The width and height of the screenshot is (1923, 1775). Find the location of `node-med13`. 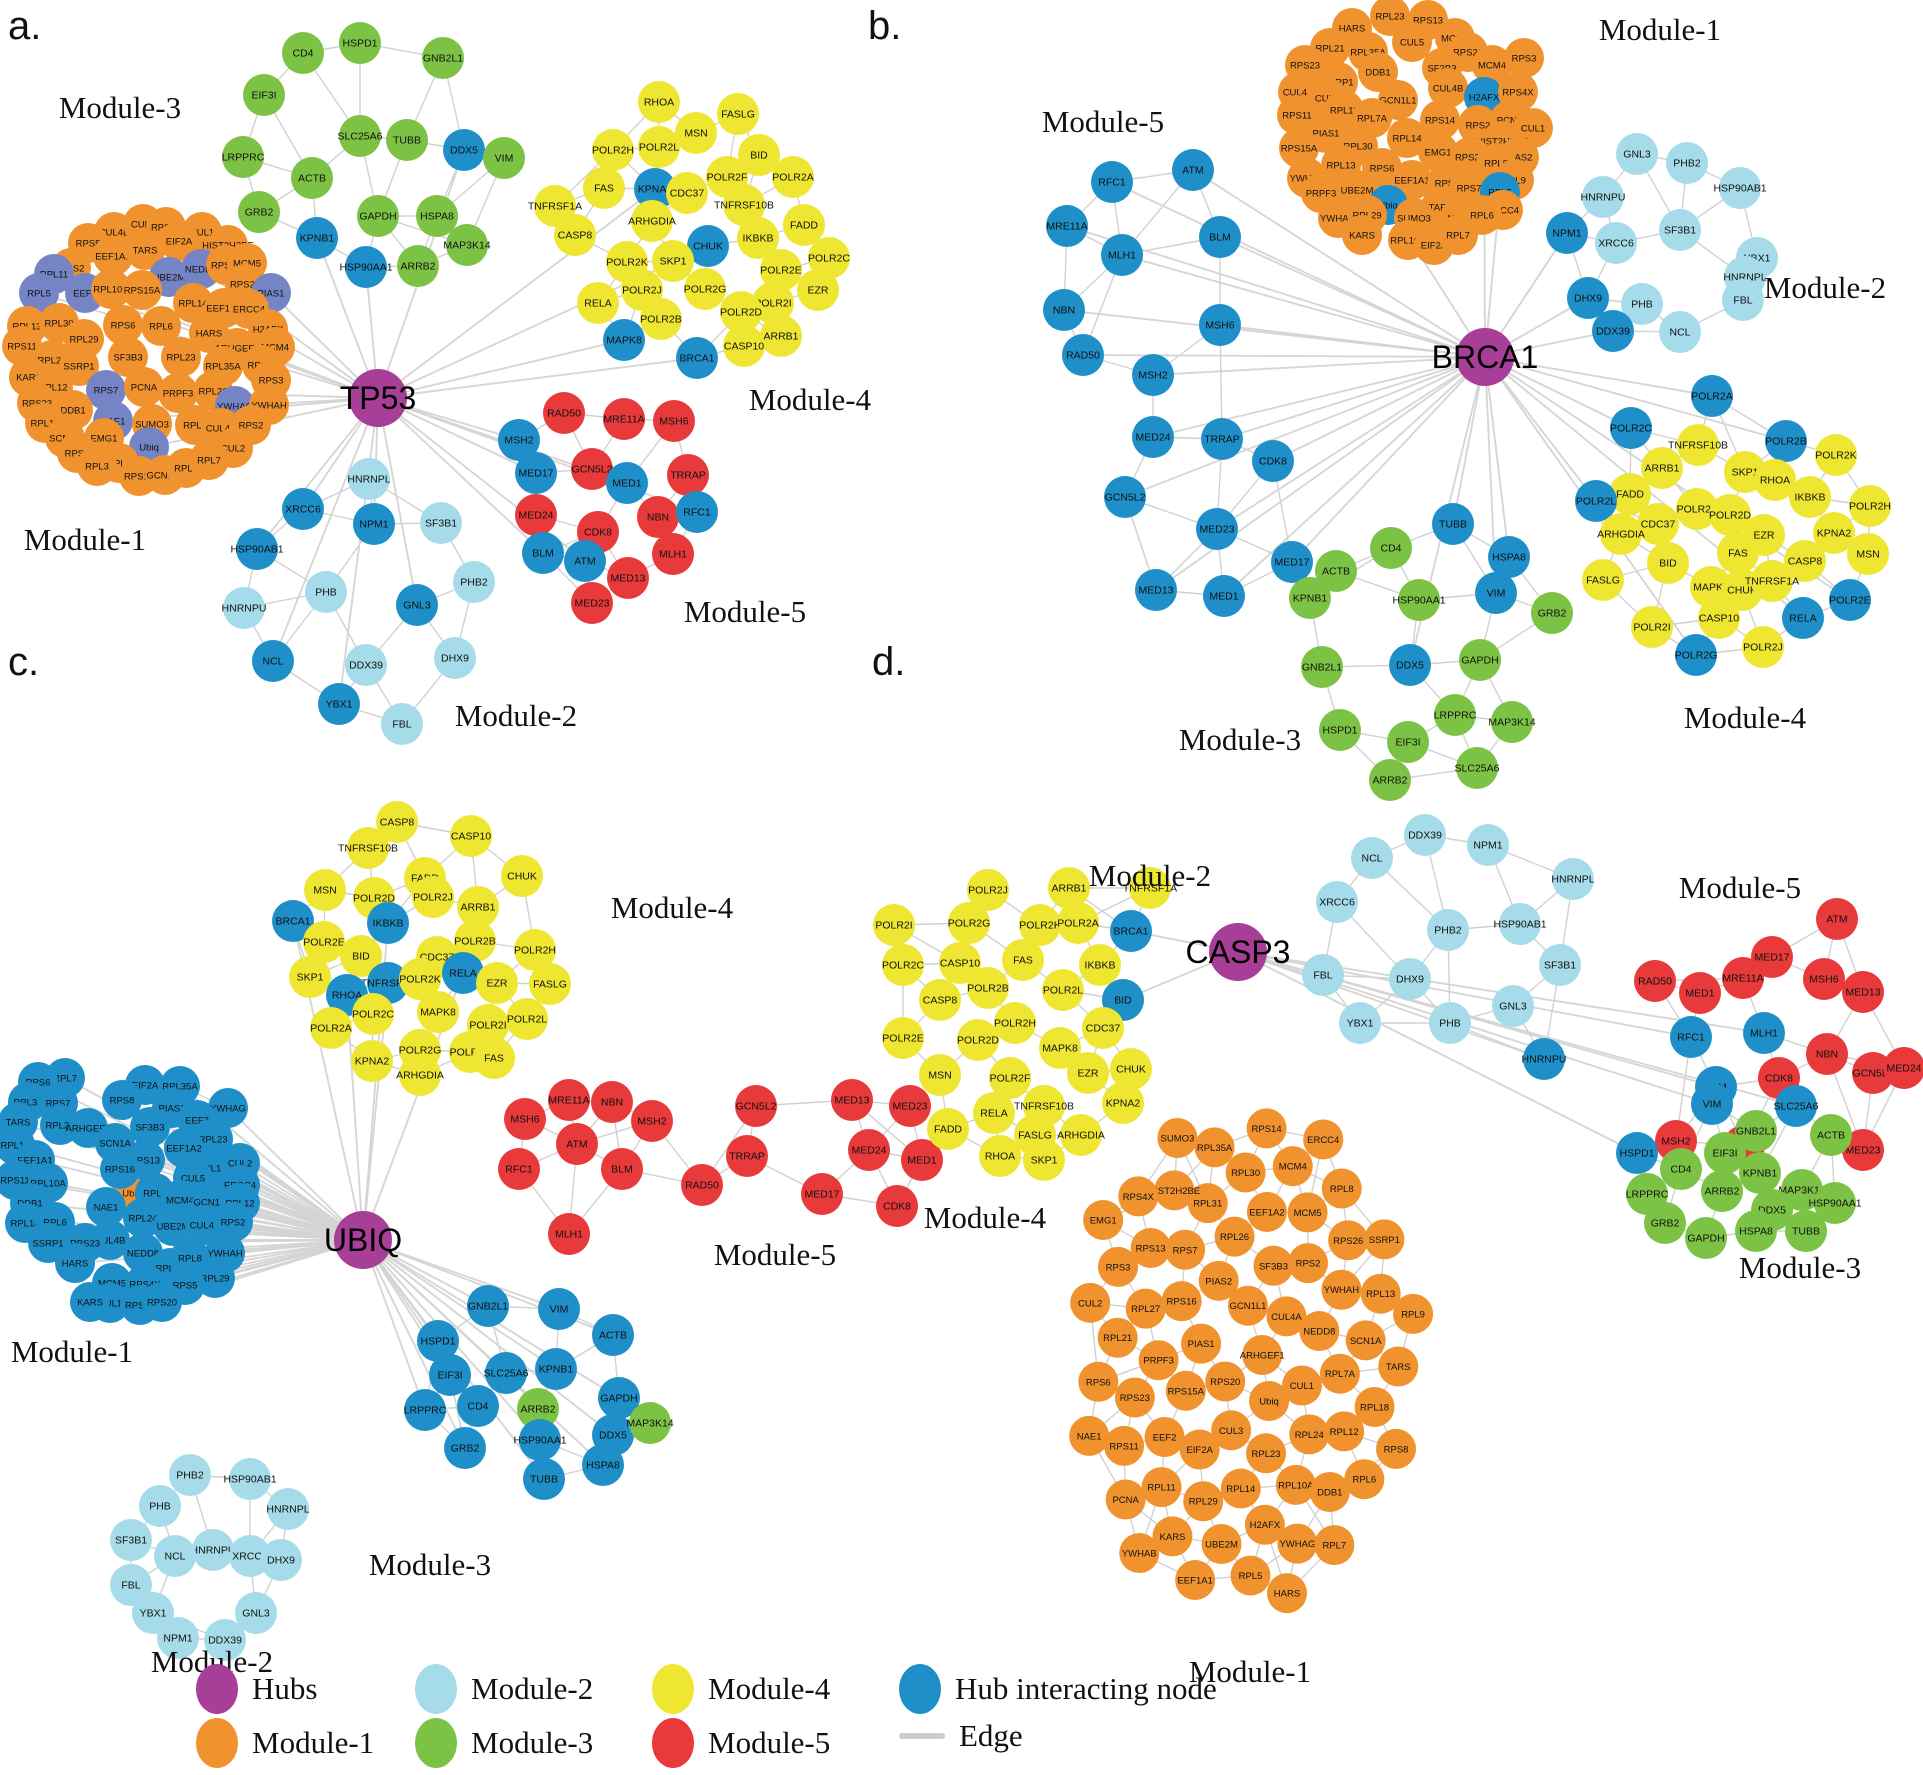

node-med13 is located at coordinates (1156, 590).